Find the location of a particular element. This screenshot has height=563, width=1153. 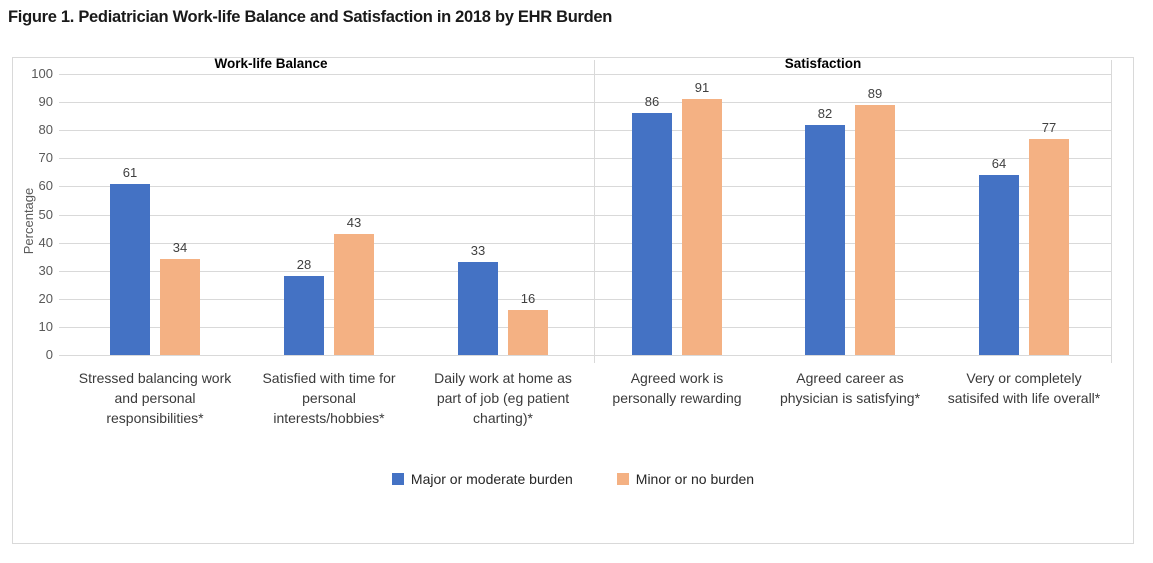

y-tick-label-100: 100 is located at coordinates (42, 73).